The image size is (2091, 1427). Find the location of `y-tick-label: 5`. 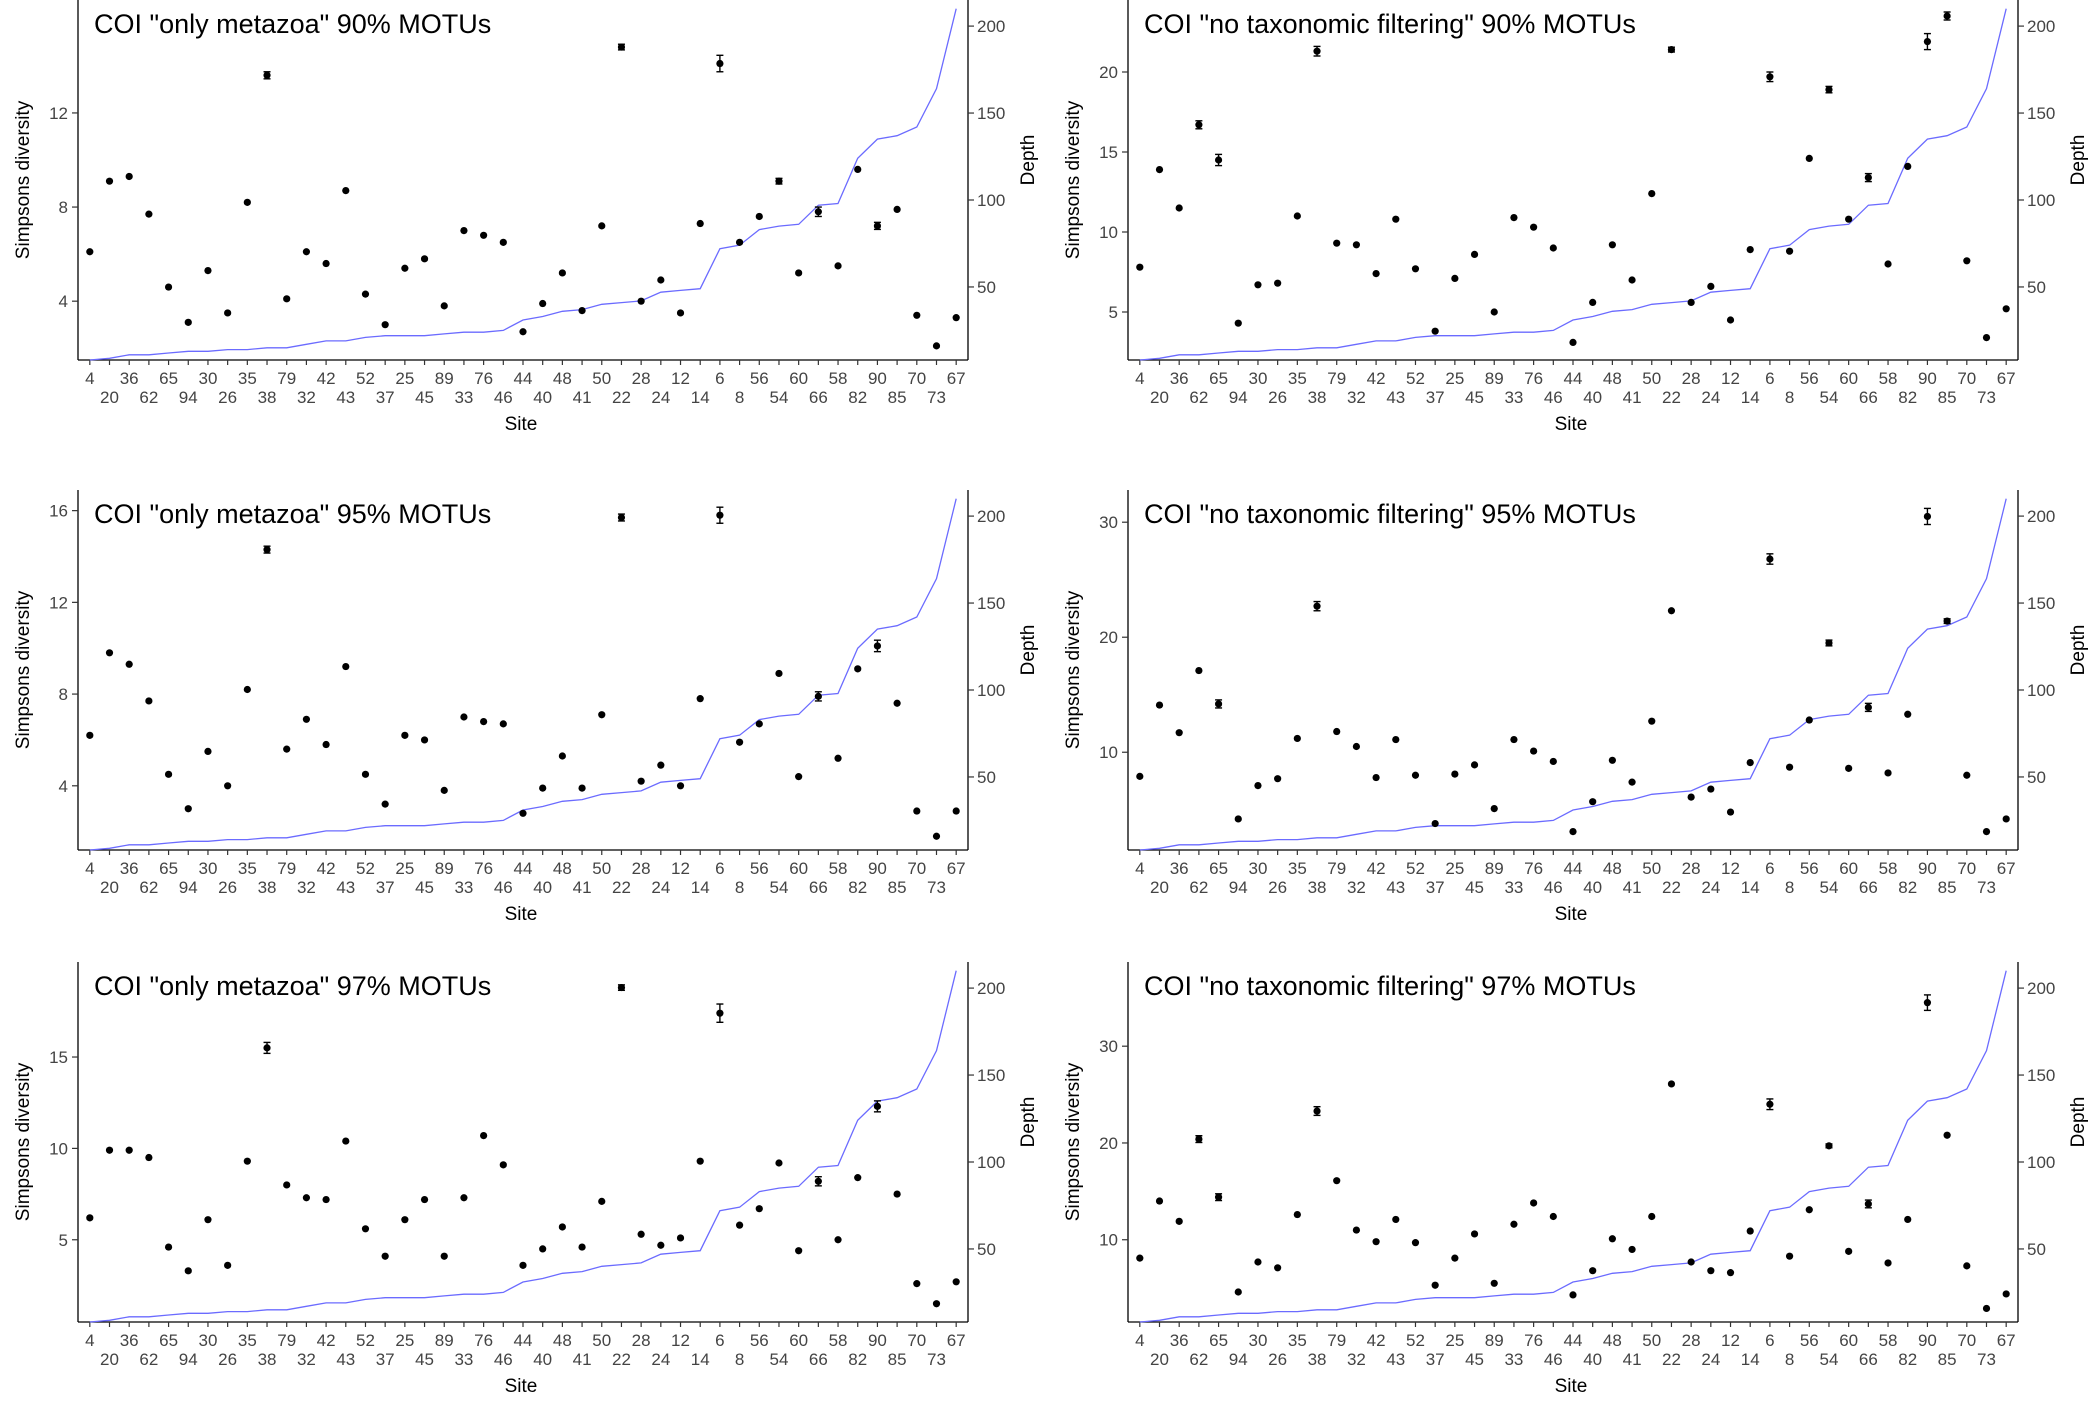

y-tick-label: 5 is located at coordinates (1113, 312).